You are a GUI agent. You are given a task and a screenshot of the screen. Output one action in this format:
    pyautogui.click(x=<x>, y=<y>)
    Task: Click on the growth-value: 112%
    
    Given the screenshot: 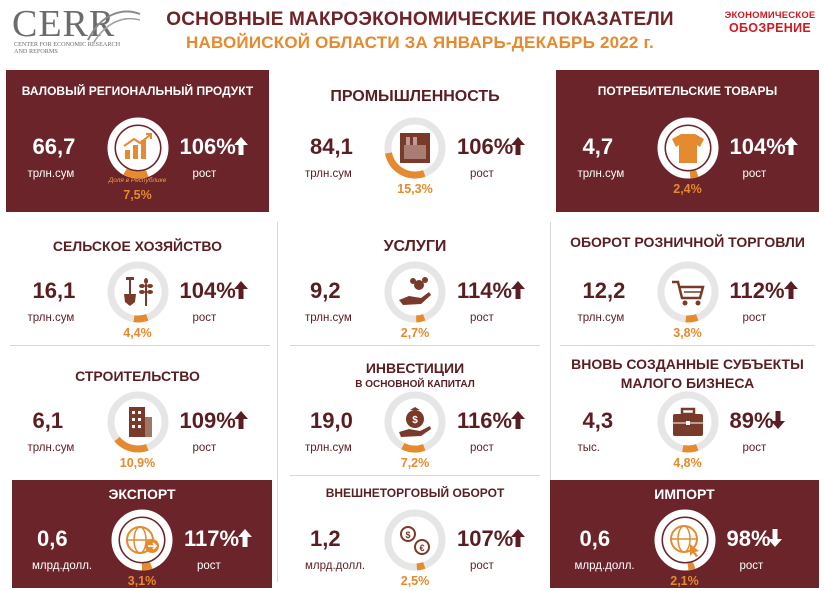 What is the action you would take?
    pyautogui.click(x=757, y=290)
    